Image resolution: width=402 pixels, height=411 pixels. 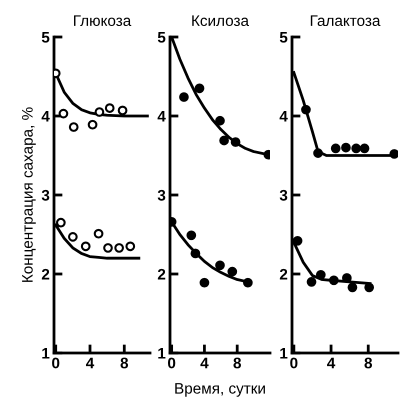 I want to click on chart-title: Ксилоза, so click(x=220, y=20).